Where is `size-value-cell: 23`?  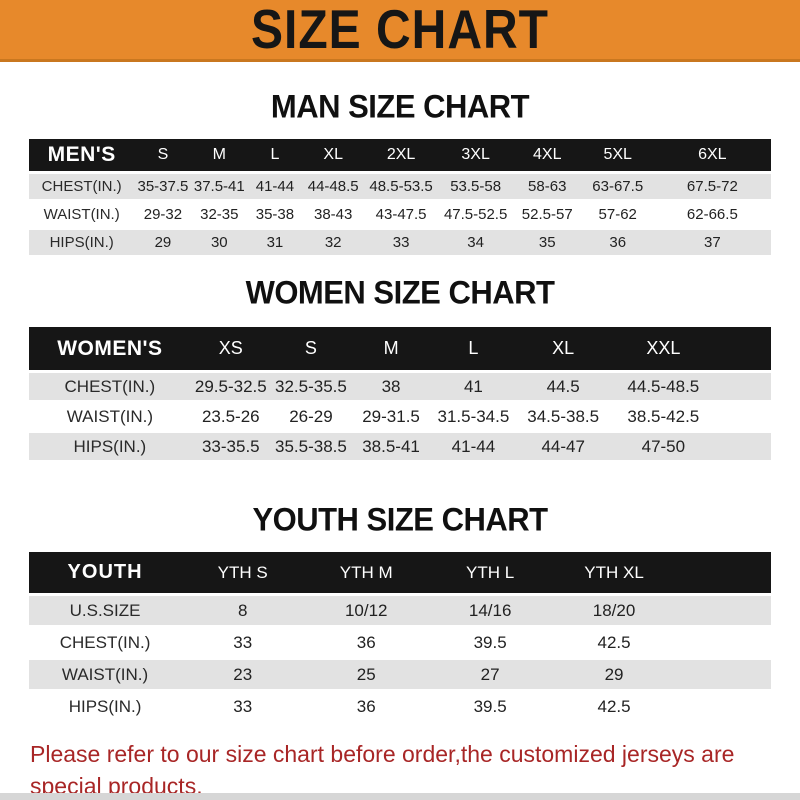 size-value-cell: 23 is located at coordinates (243, 674).